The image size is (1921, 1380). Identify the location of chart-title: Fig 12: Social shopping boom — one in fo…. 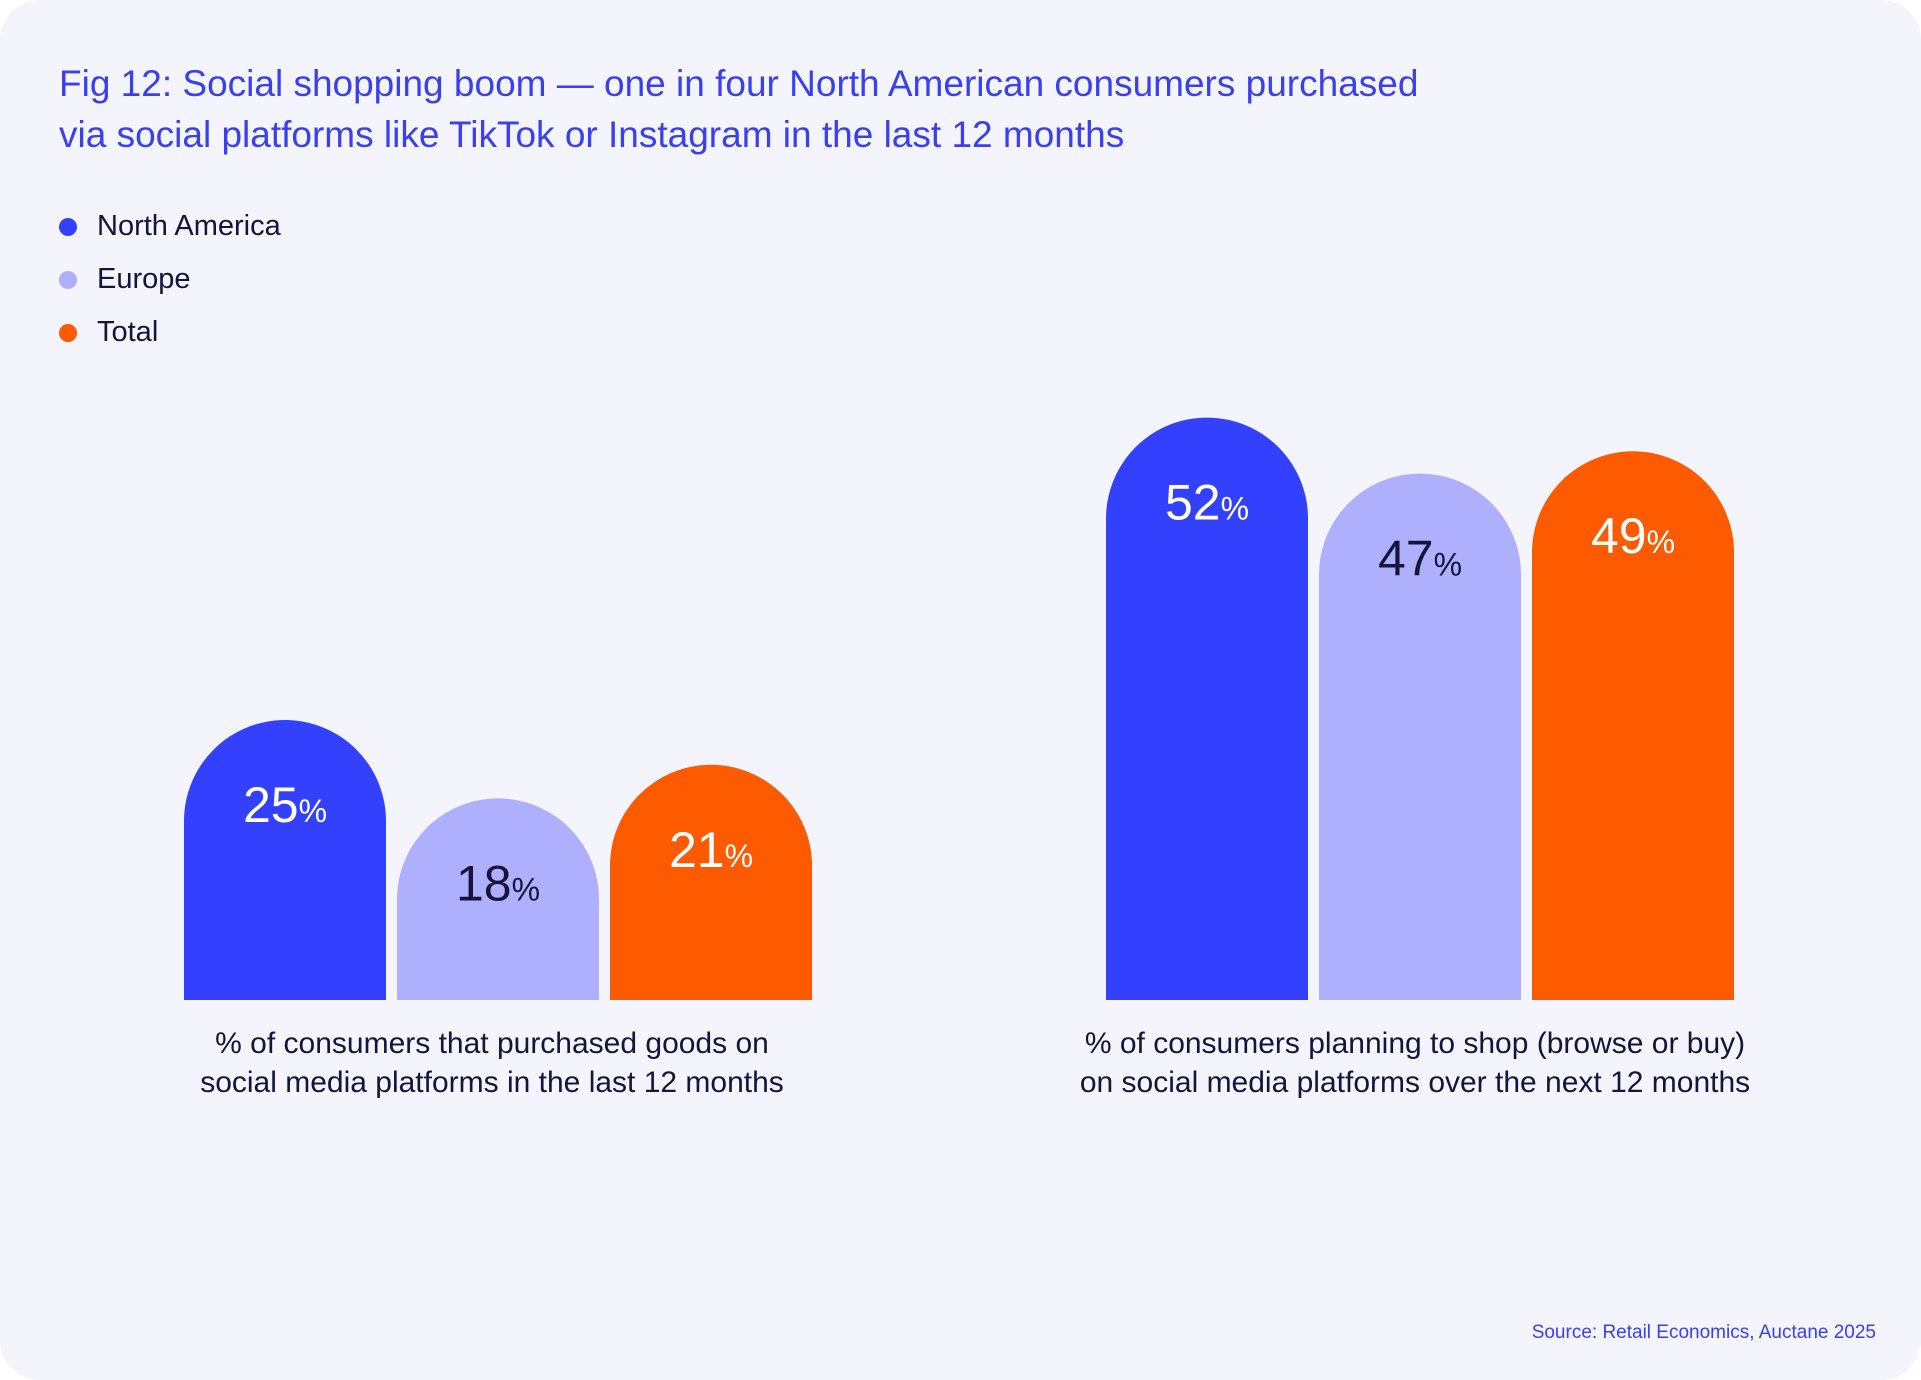
(809, 109).